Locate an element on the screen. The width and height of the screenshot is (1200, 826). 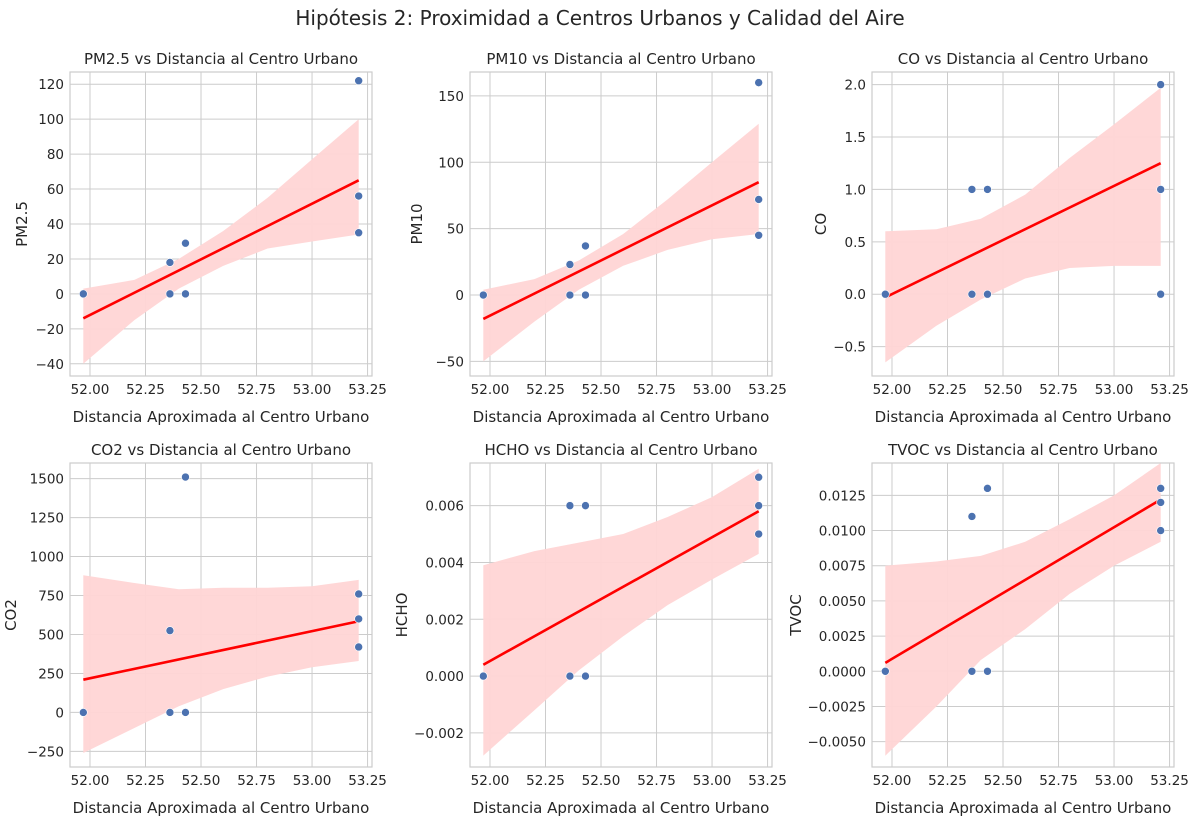
y-axis-label: PM2.5 is located at coordinates (22, 224).